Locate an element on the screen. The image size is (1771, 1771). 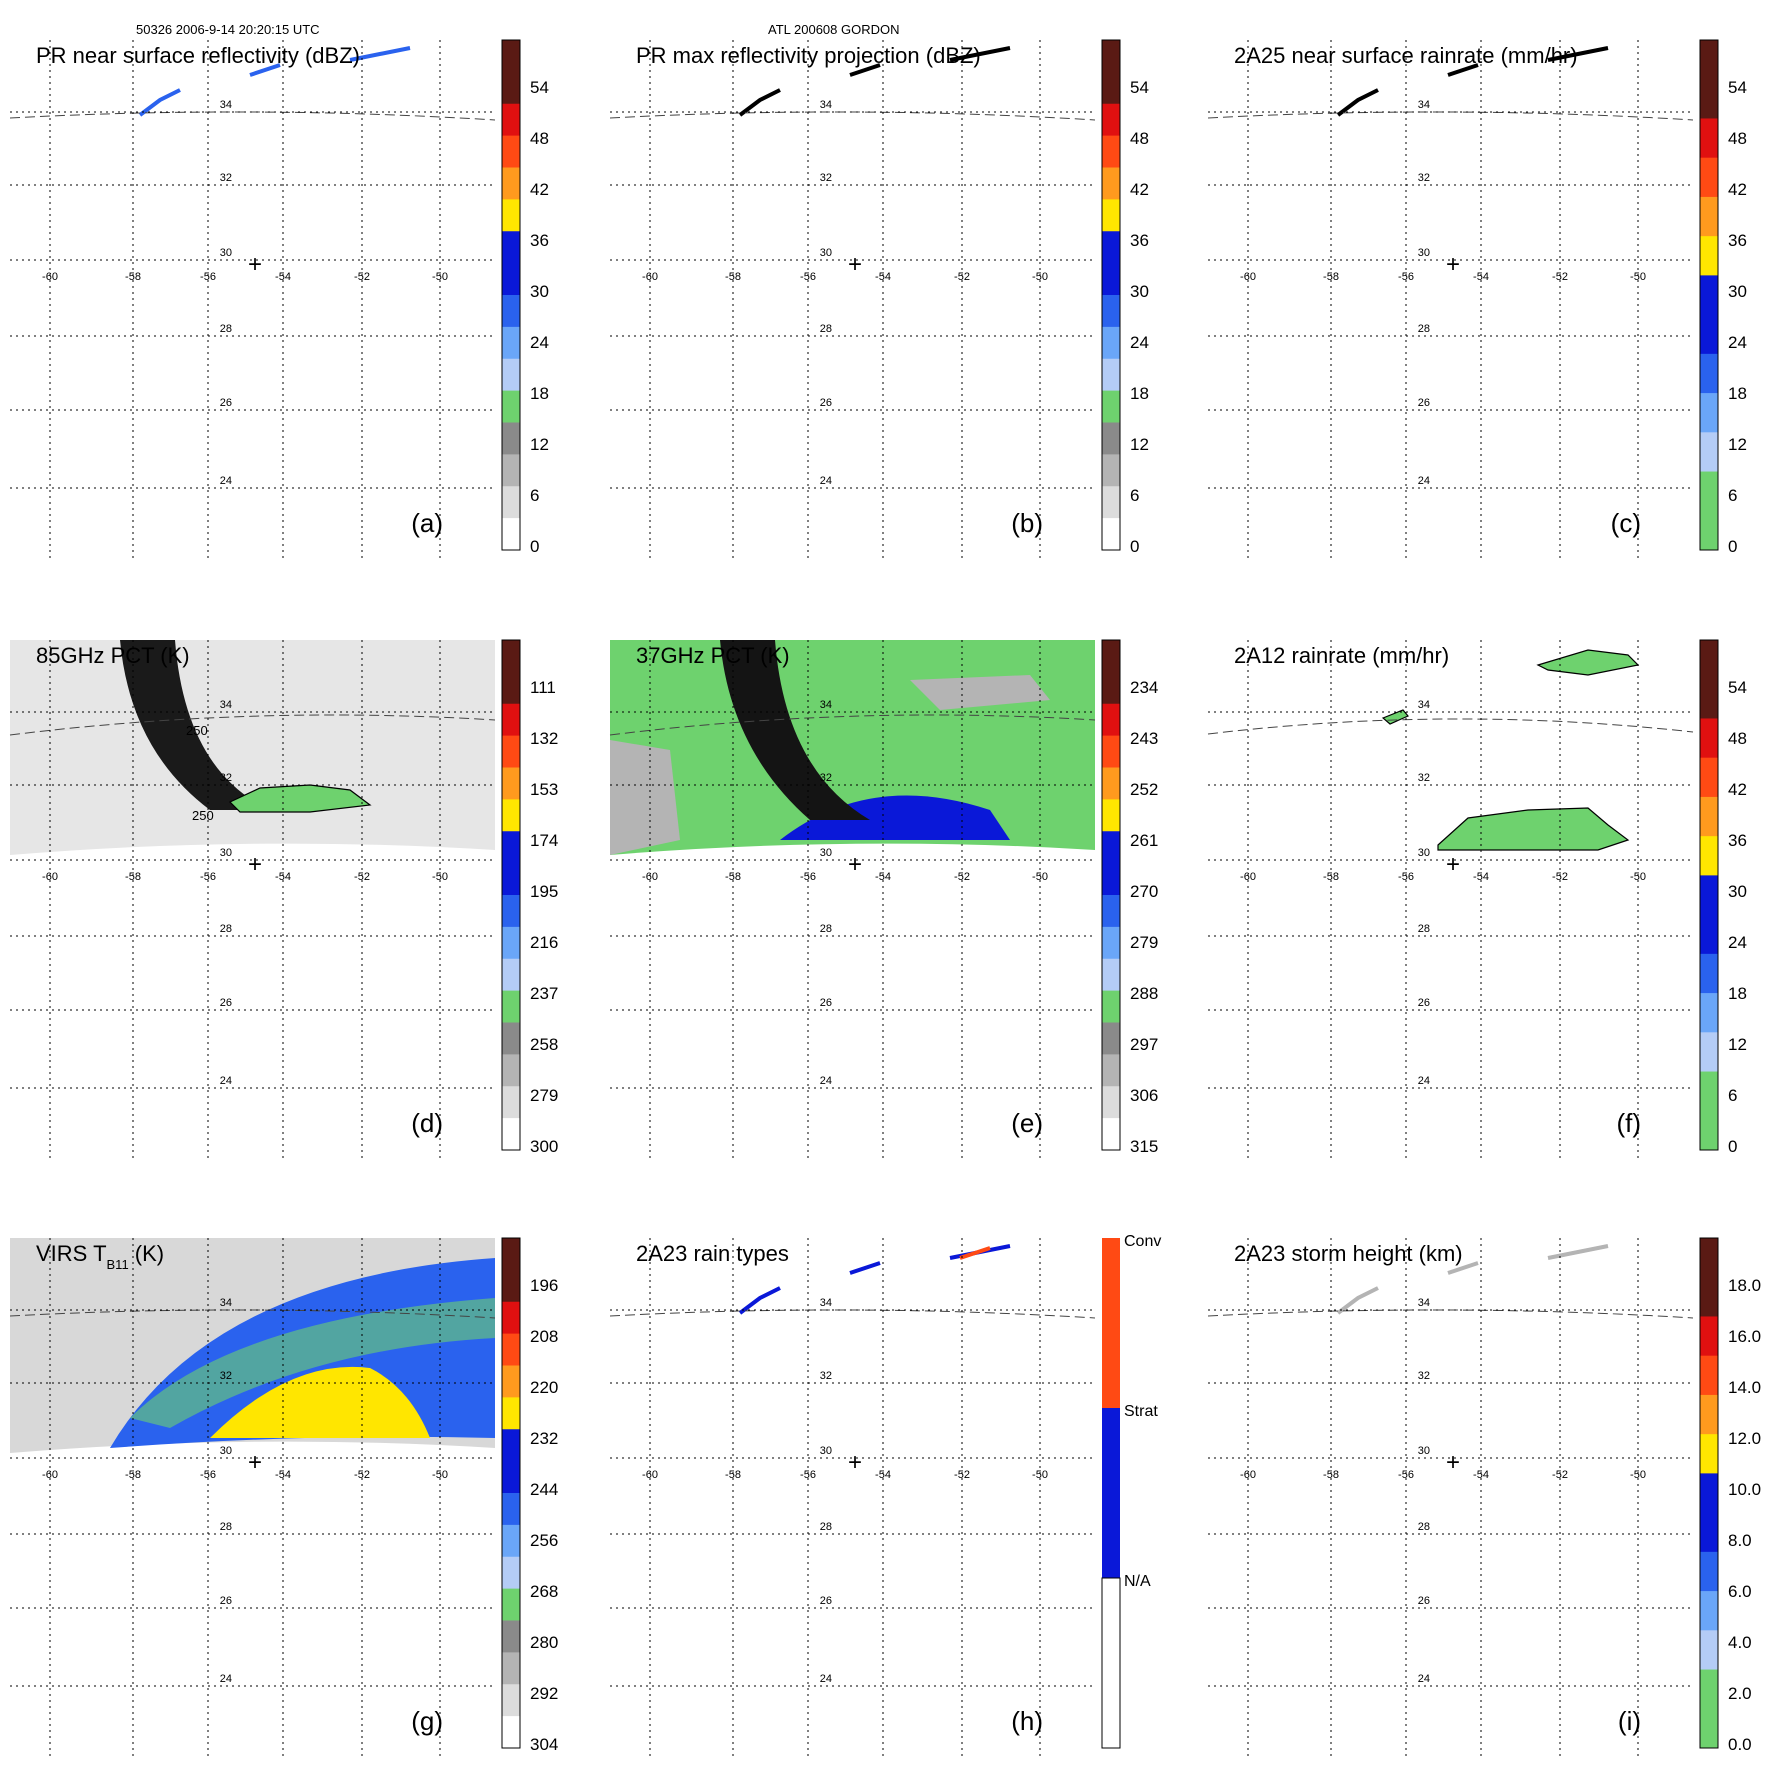
colorbar: 111 132 153 174 195 216 237 258 279 300 is located at coordinates (529, 897).